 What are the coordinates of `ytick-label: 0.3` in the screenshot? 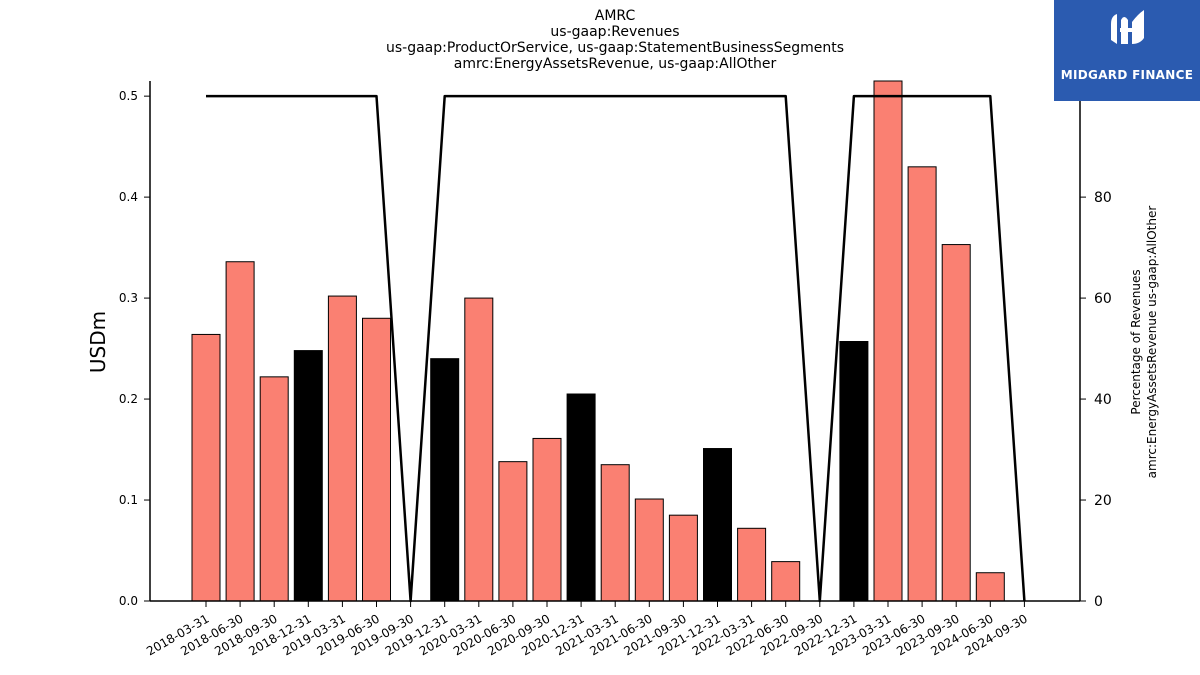 It's located at (128, 298).